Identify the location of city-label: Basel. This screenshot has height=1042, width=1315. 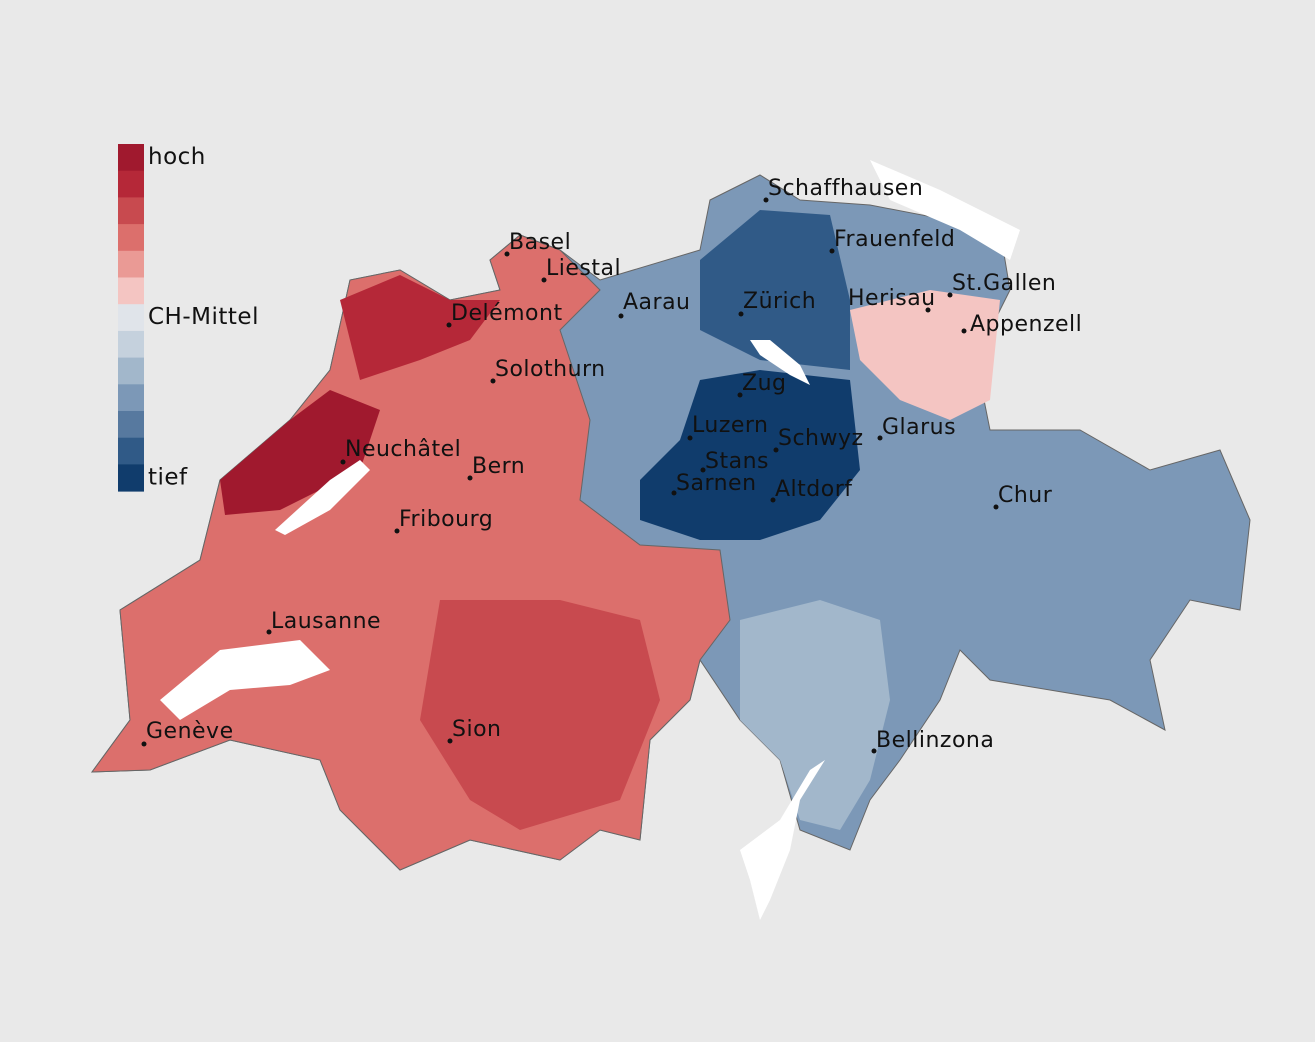
(540, 242).